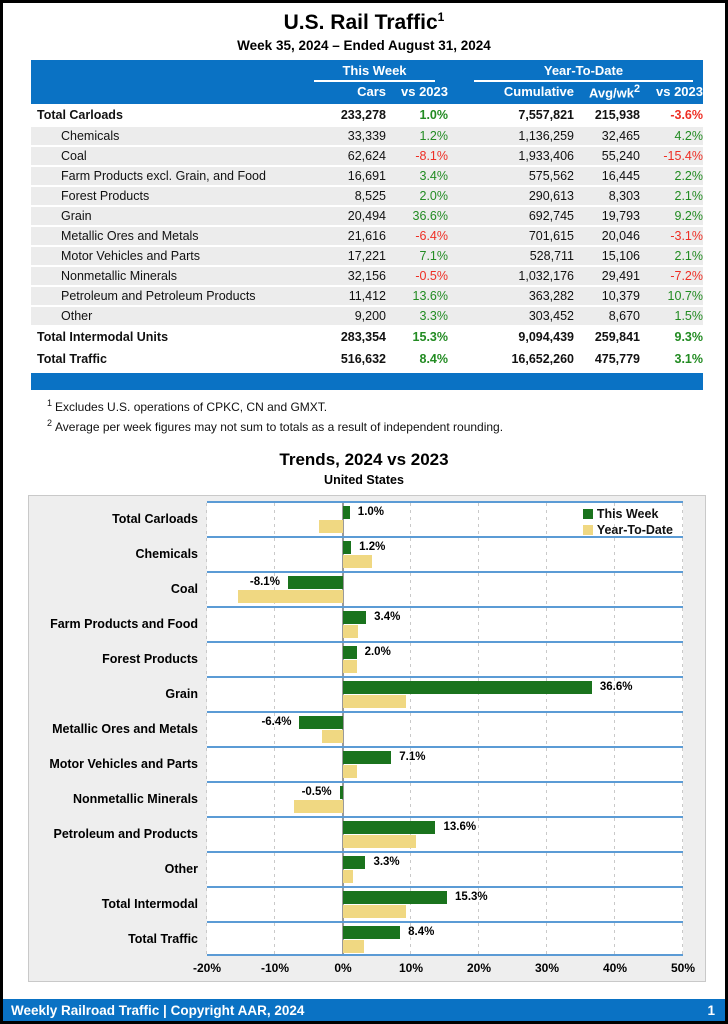  What do you see at coordinates (367, 518) in the screenshot?
I see `chart-category-row: Total Carloads 1.0%` at bounding box center [367, 518].